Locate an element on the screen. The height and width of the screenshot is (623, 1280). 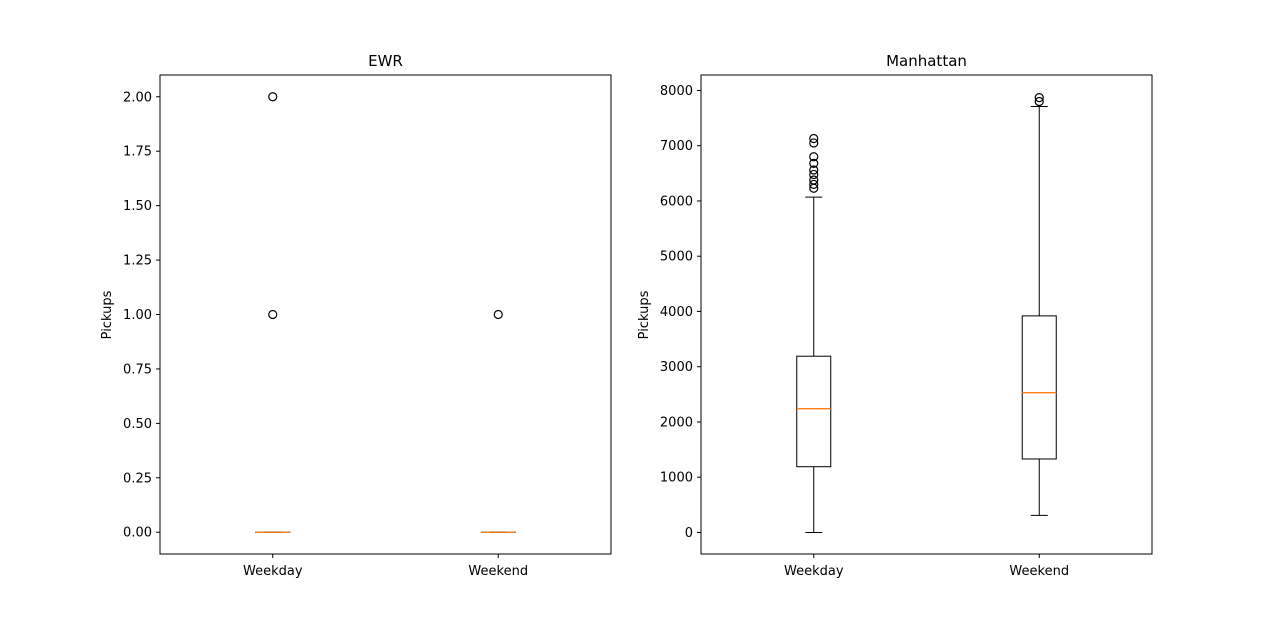
manhattan-x-tick-label: Weekend is located at coordinates (1039, 571).